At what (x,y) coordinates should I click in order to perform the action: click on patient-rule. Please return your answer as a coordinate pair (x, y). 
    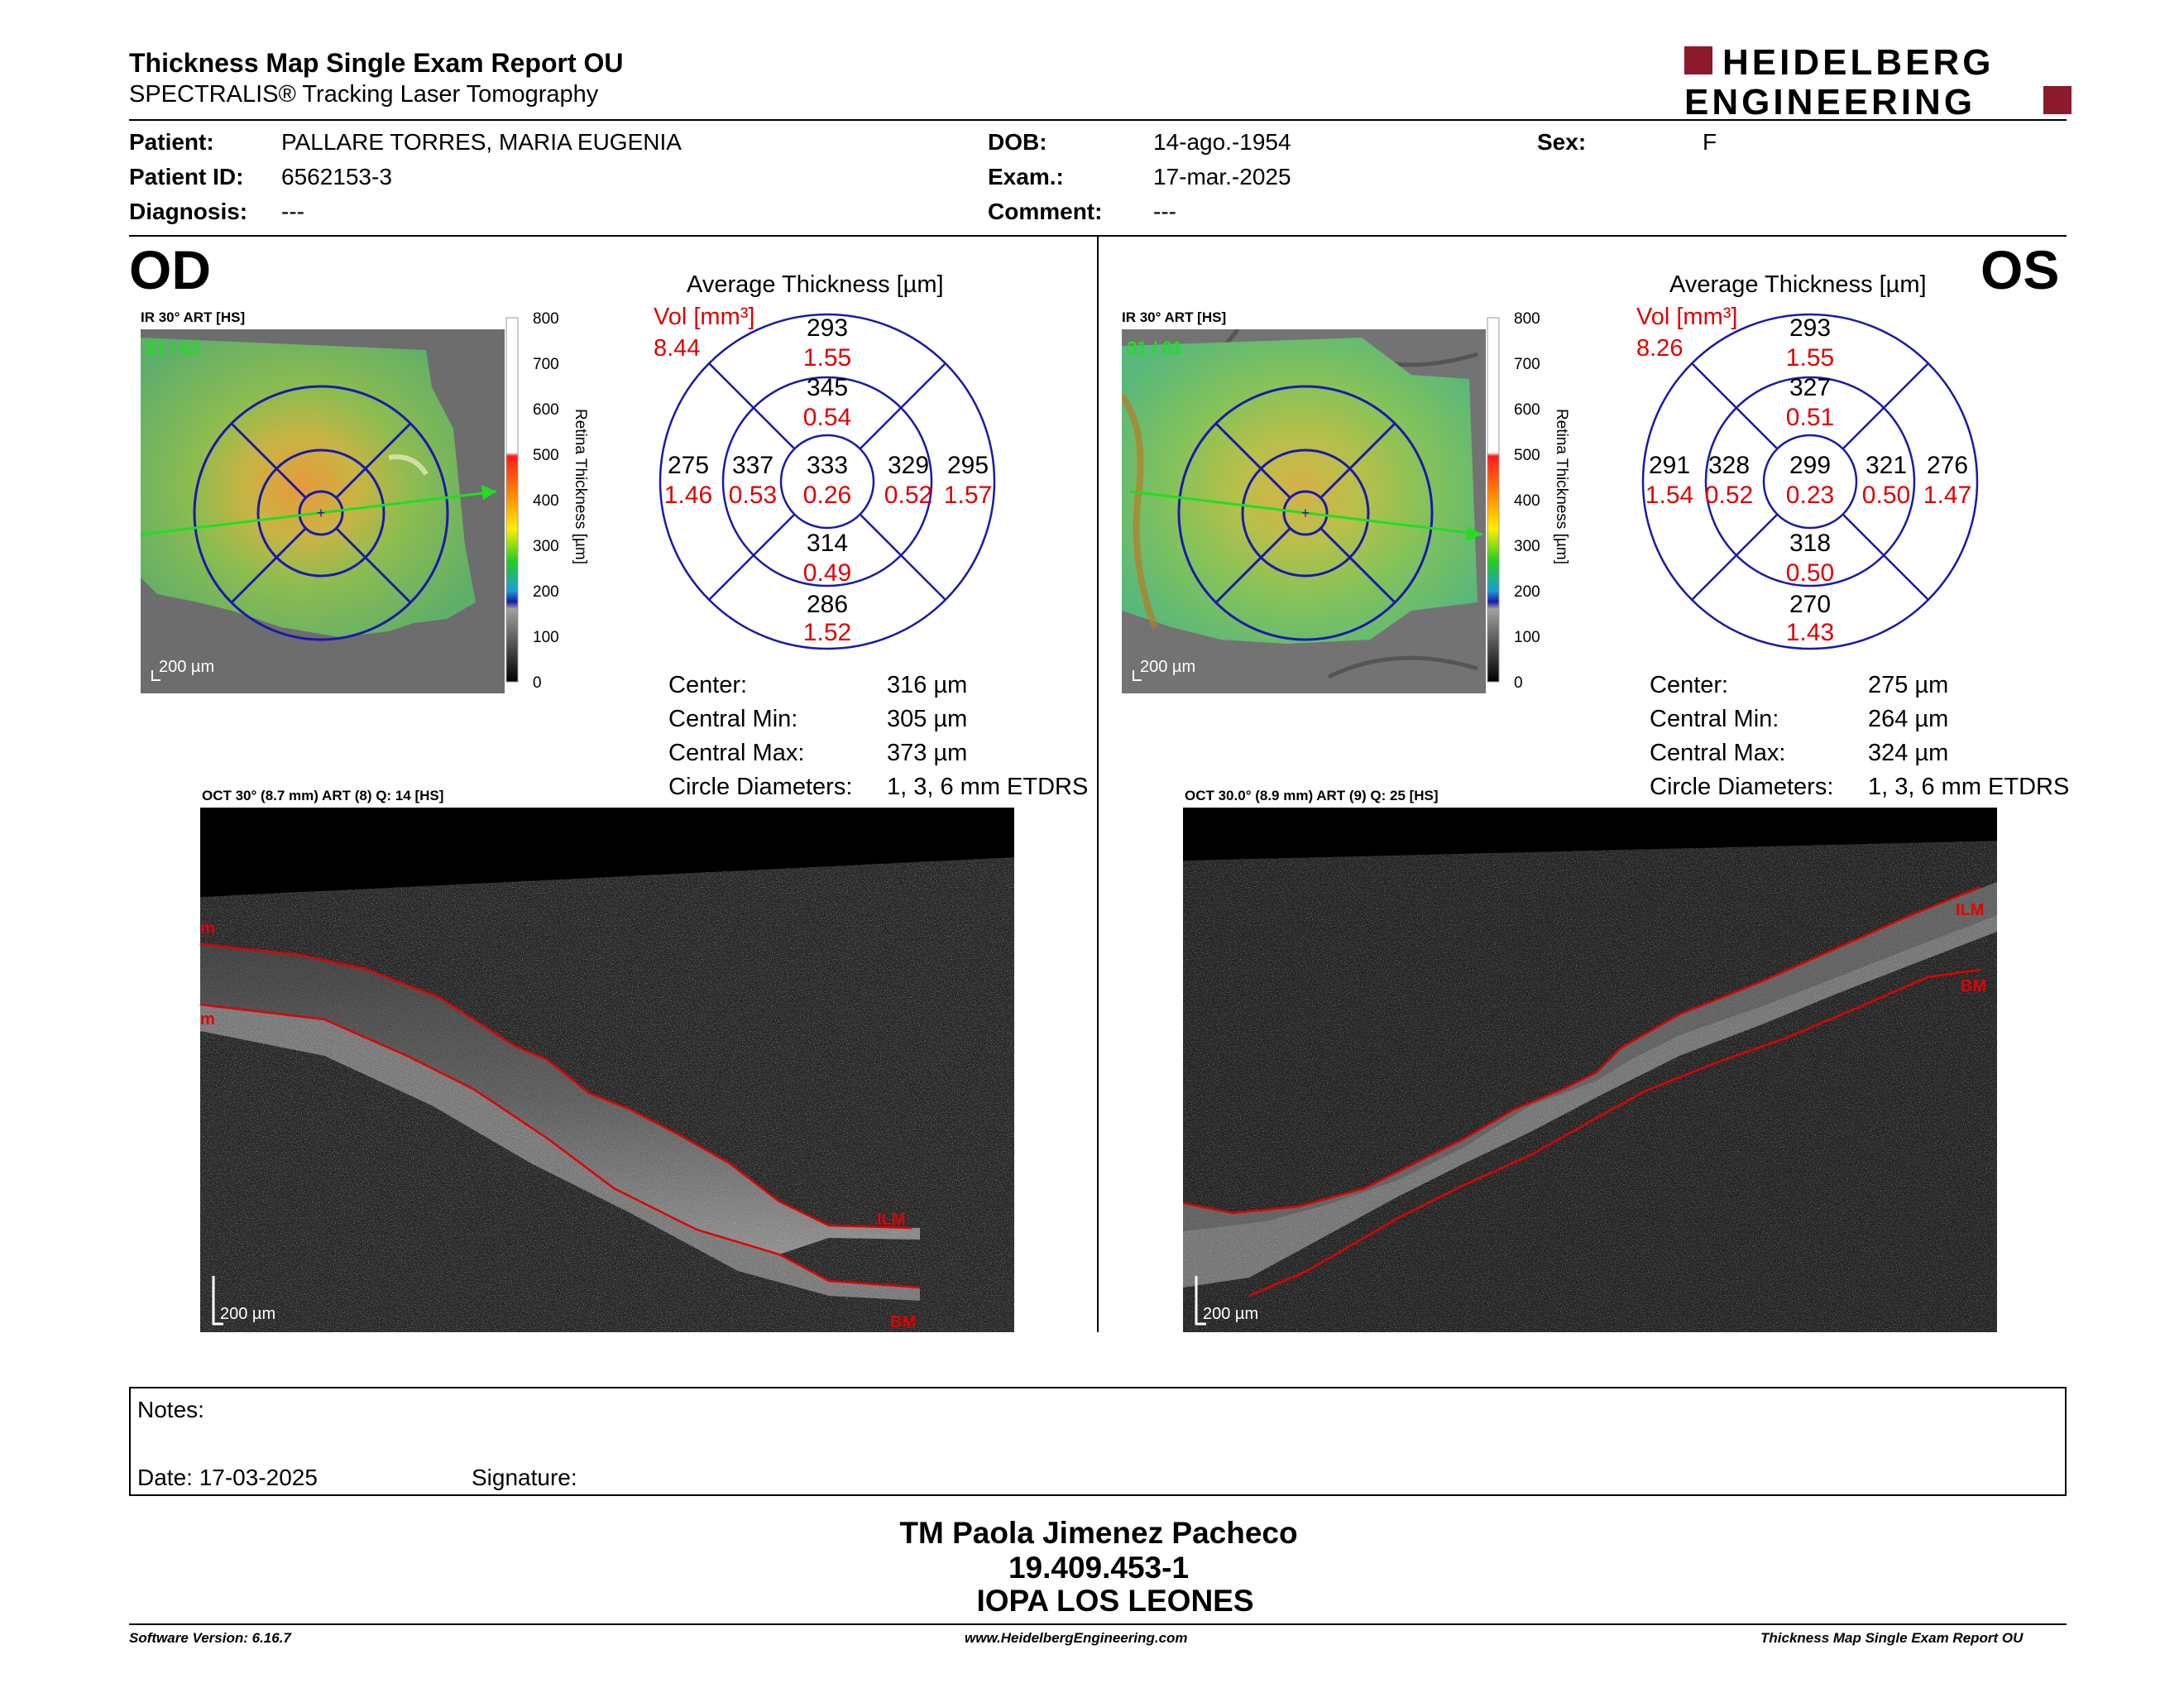
    Looking at the image, I should click on (1098, 236).